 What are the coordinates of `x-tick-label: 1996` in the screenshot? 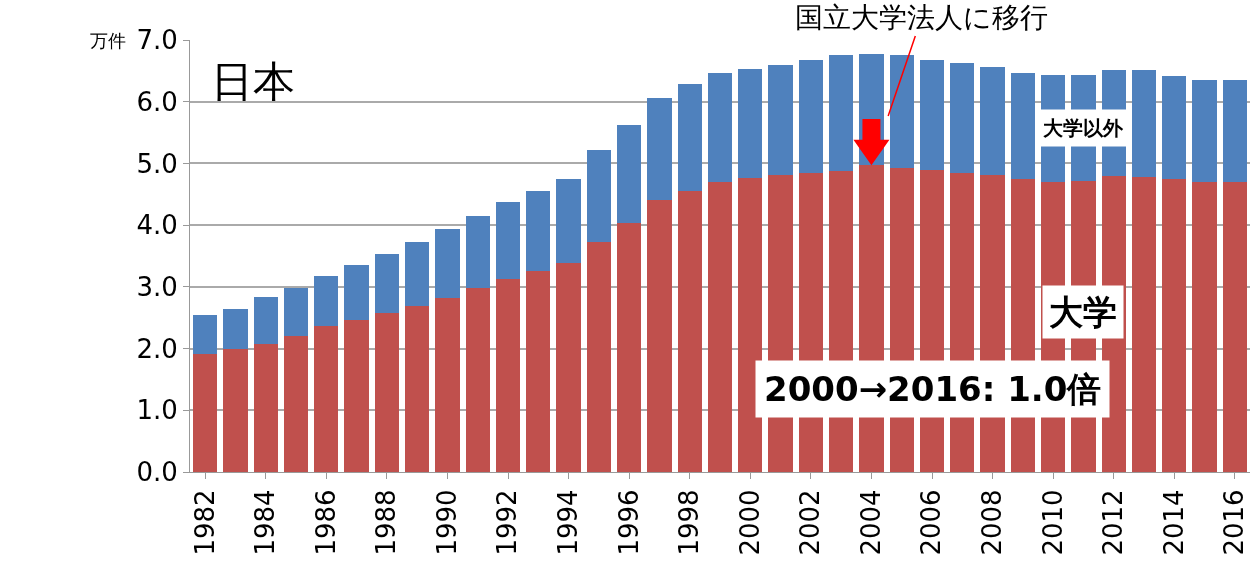 It's located at (628, 522).